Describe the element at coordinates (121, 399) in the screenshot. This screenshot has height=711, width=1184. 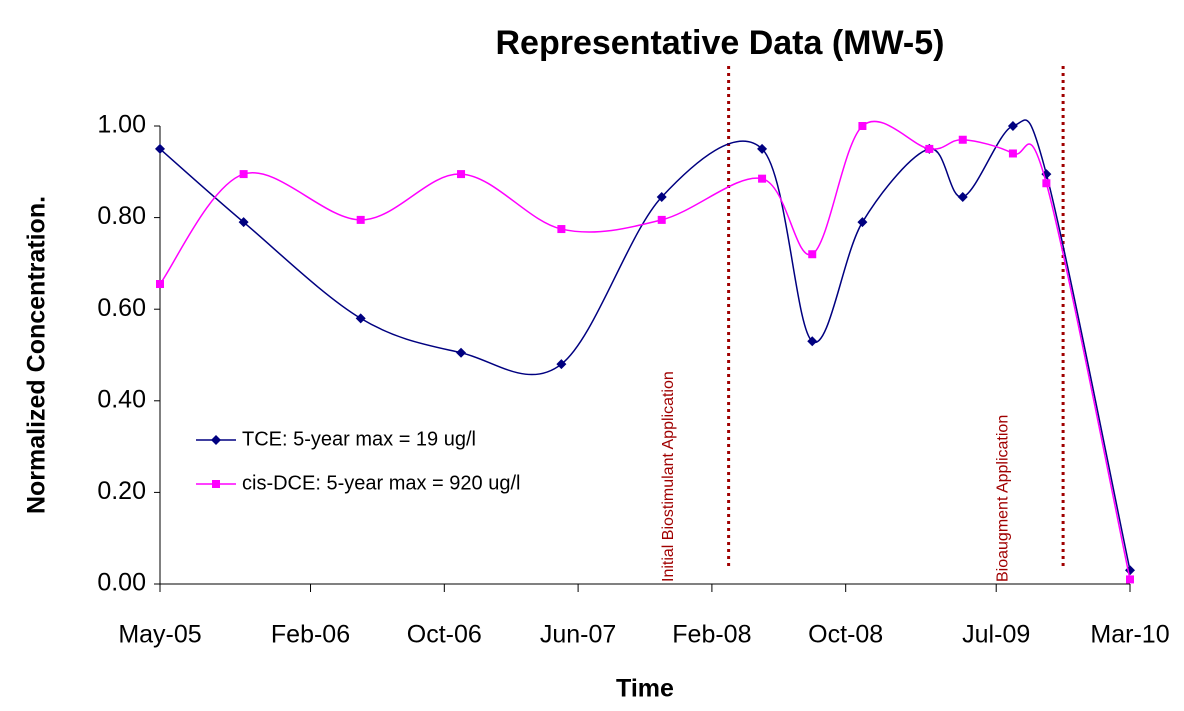
I see `y-tick-label: 0.40` at that location.